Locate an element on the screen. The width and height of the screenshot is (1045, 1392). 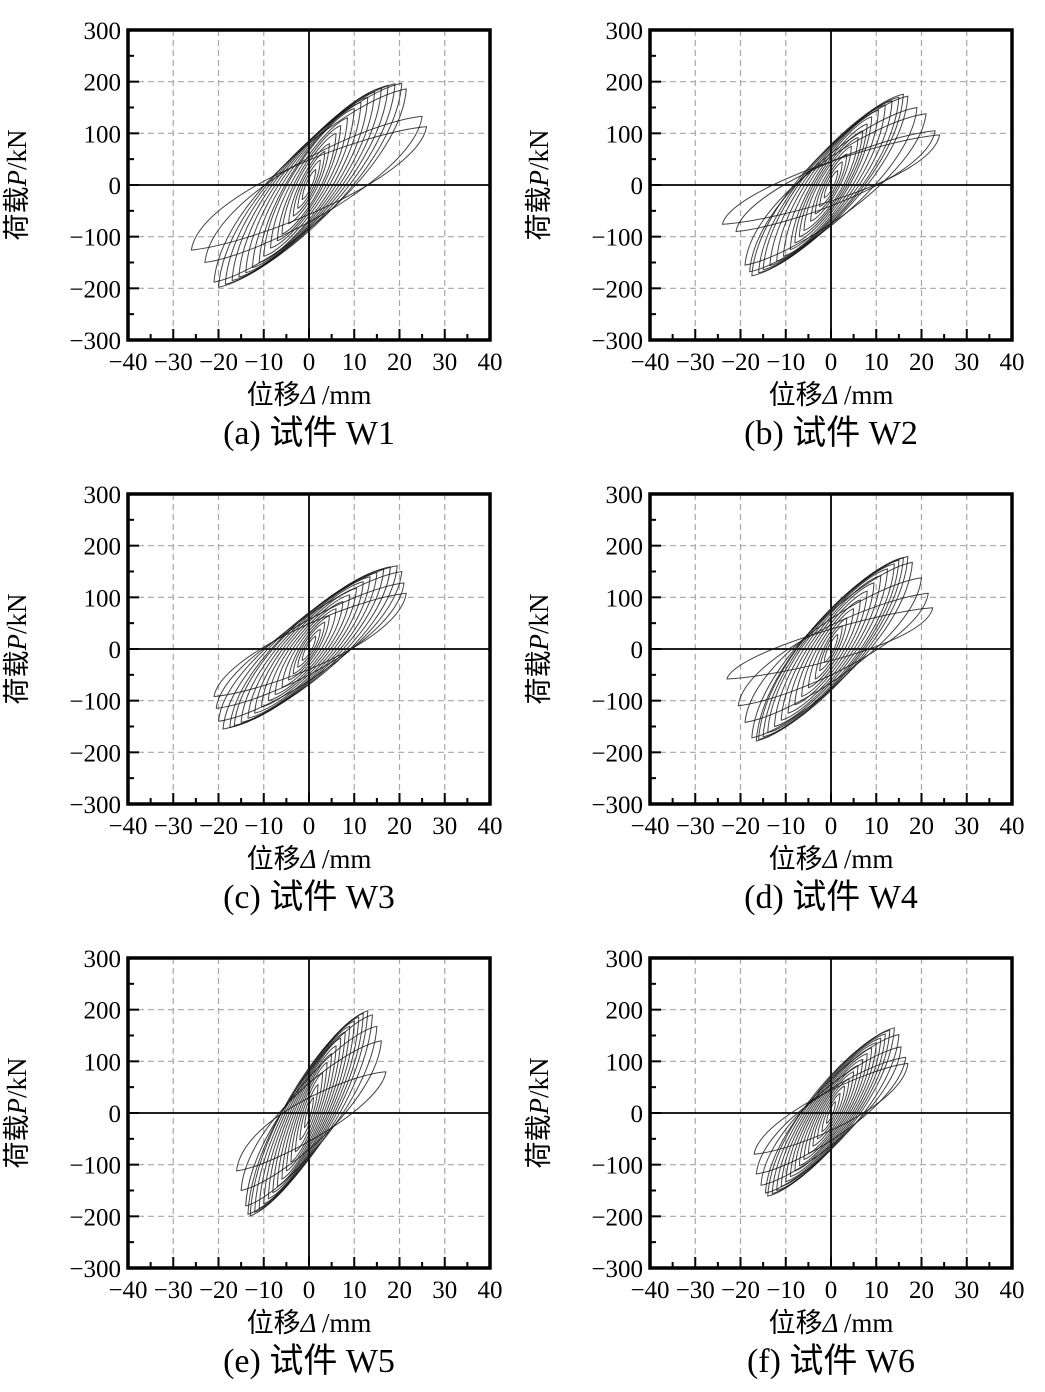
chart-caption-e: (e) 试件 W5 is located at coordinates (309, 1361).